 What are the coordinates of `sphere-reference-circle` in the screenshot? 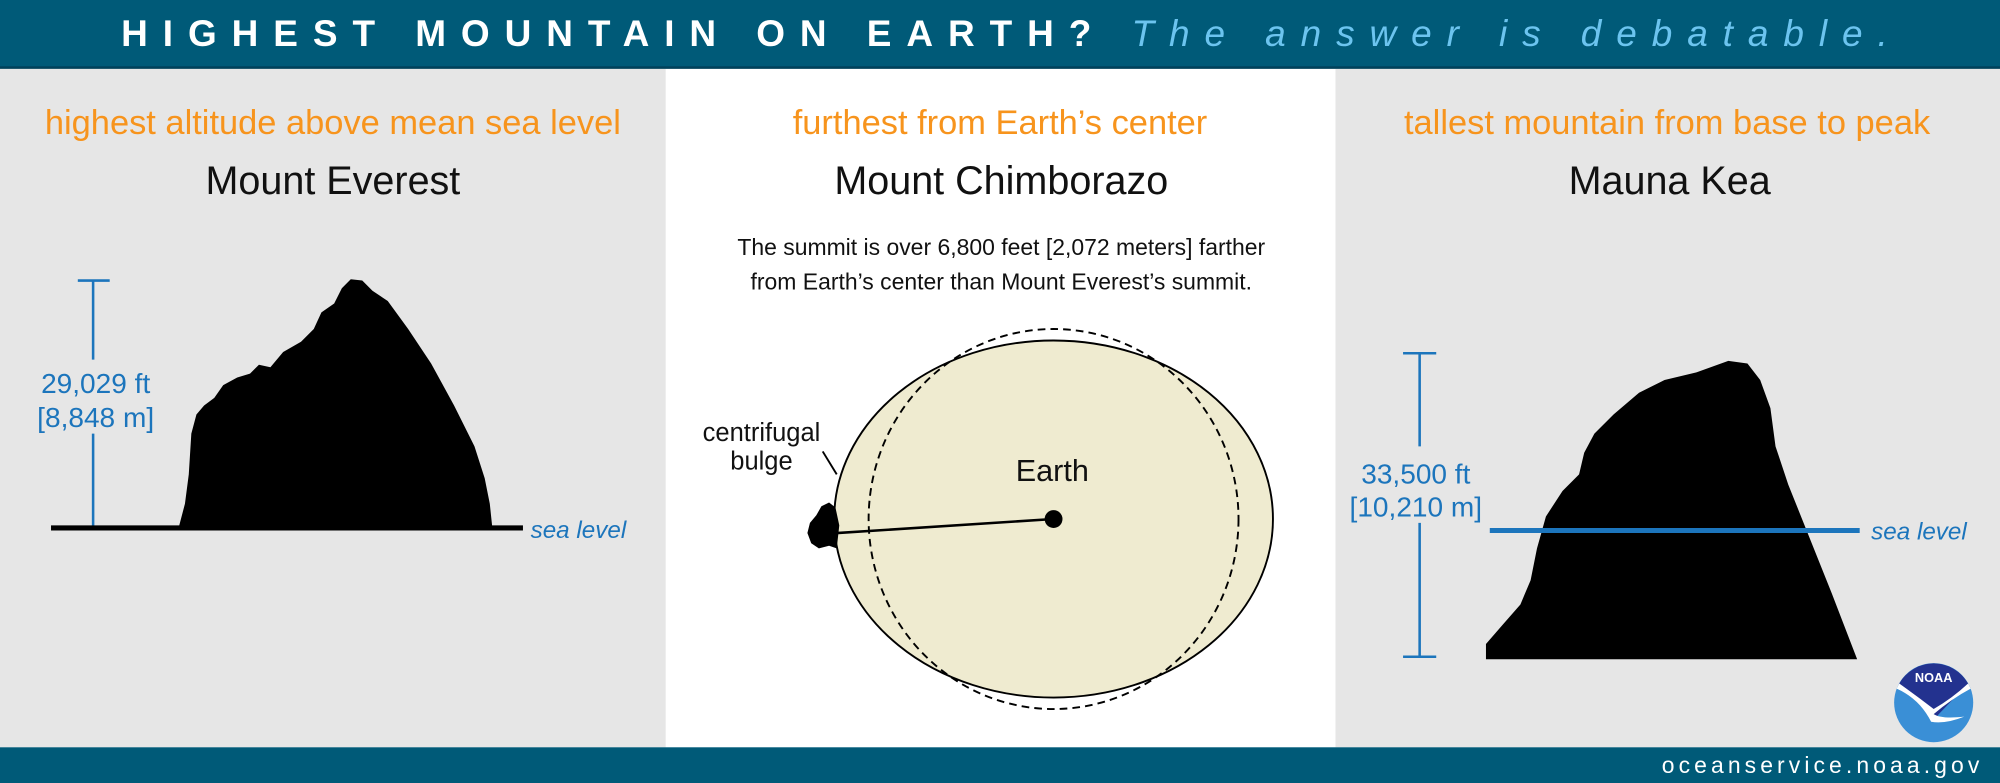 It's located at (1053, 519).